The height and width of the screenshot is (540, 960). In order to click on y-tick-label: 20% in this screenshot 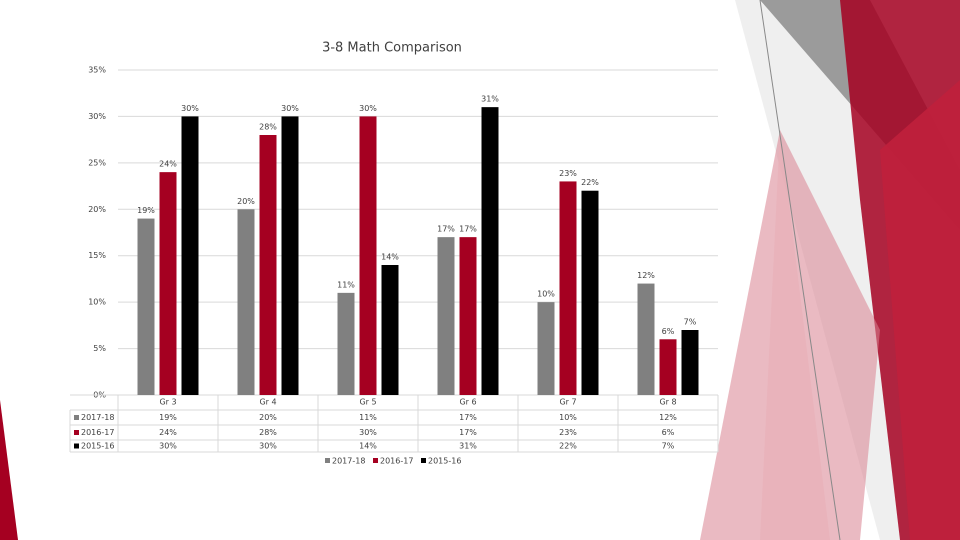, I will do `click(97, 209)`.